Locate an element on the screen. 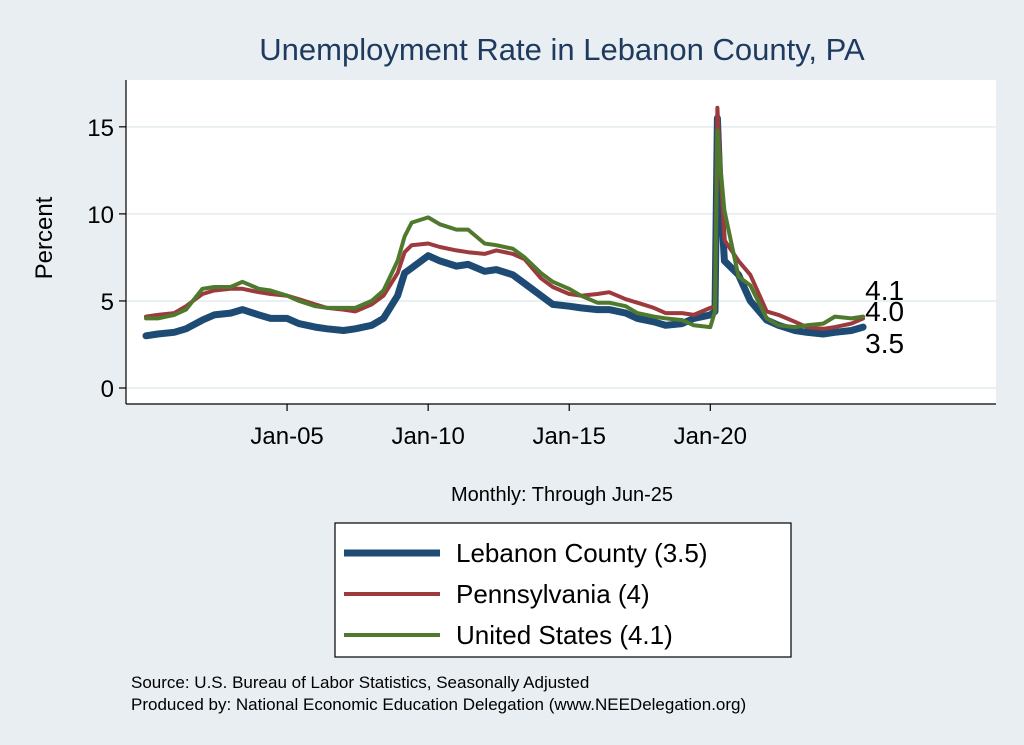 This screenshot has height=745, width=1024. legend-entry: United States (4.1) is located at coordinates (564, 635).